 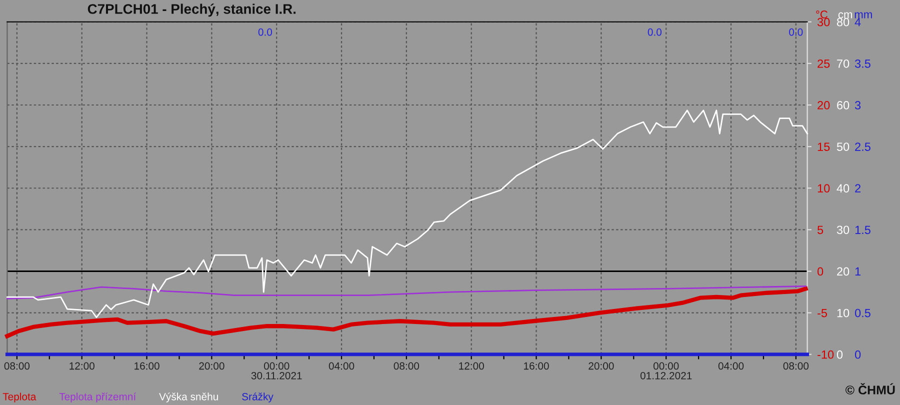 What do you see at coordinates (843, 22) in the screenshot?
I see `y2-tick-label: 80` at bounding box center [843, 22].